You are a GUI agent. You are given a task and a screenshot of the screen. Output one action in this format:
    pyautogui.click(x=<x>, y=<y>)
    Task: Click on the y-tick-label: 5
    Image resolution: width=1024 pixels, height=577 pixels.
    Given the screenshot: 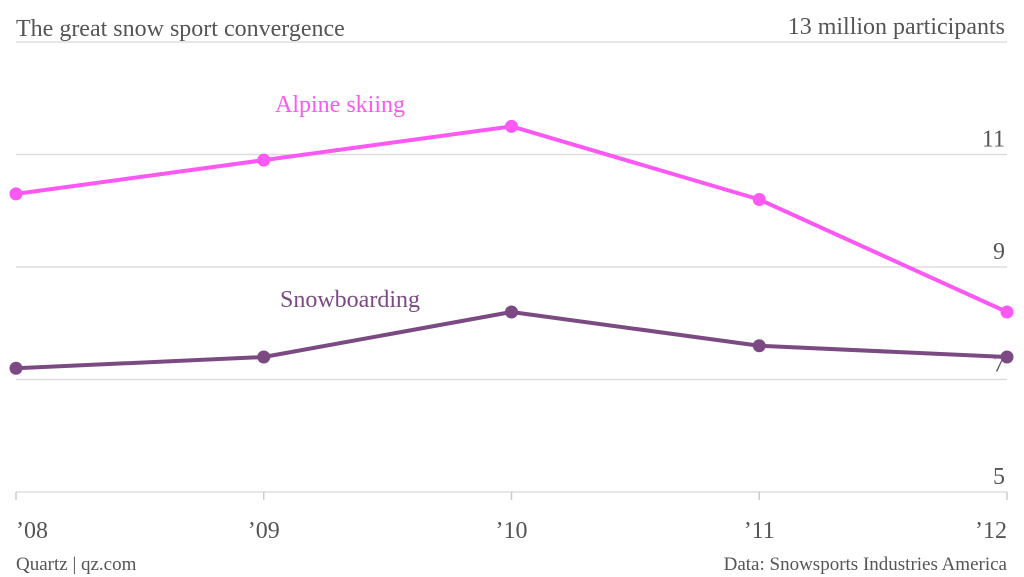 What is the action you would take?
    pyautogui.click(x=999, y=477)
    